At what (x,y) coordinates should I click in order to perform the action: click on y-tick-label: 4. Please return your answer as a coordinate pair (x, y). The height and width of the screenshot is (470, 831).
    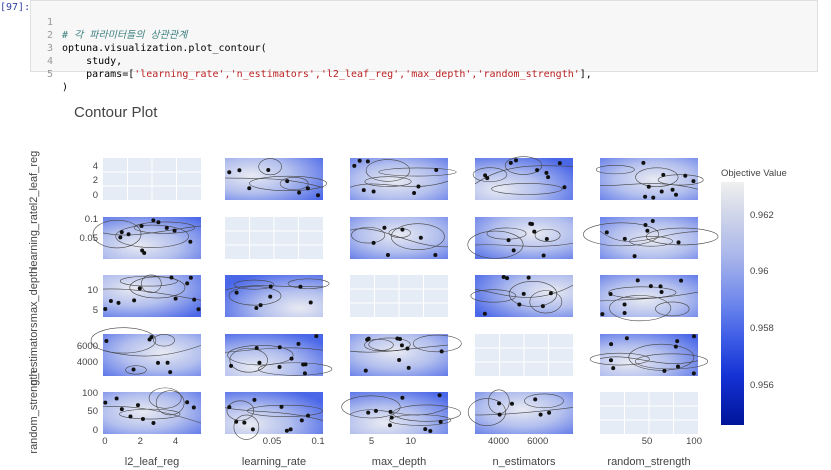
    Looking at the image, I should click on (95, 167).